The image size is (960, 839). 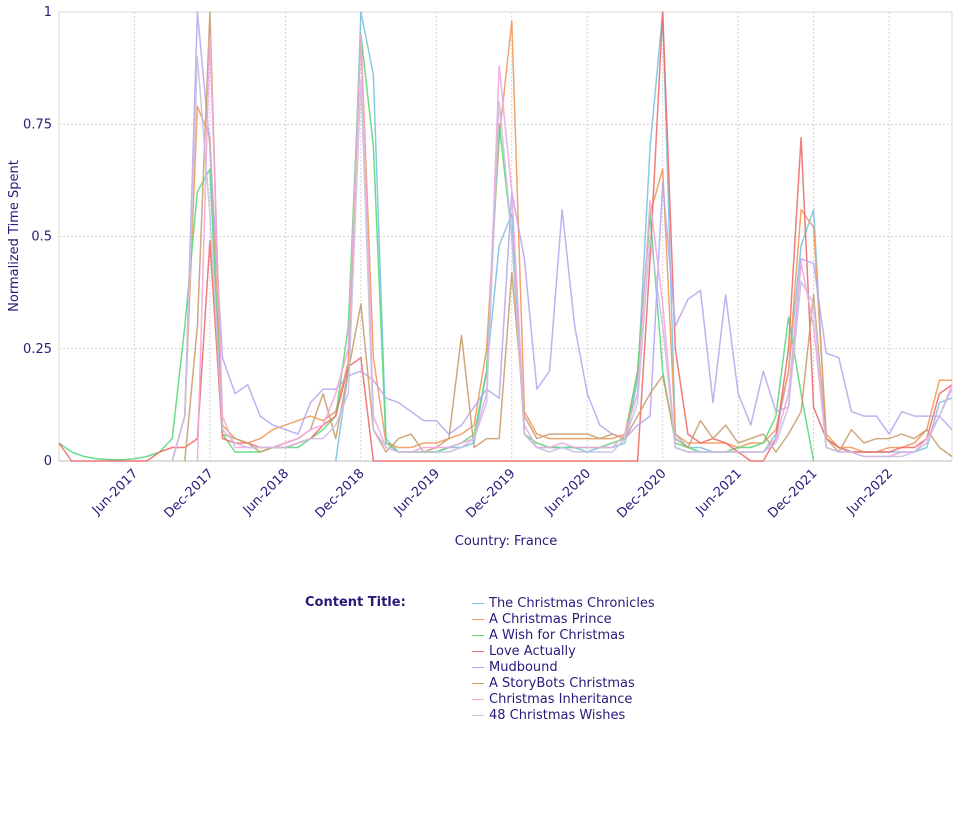 I want to click on x-tick-label: Jun-2019, so click(x=417, y=492).